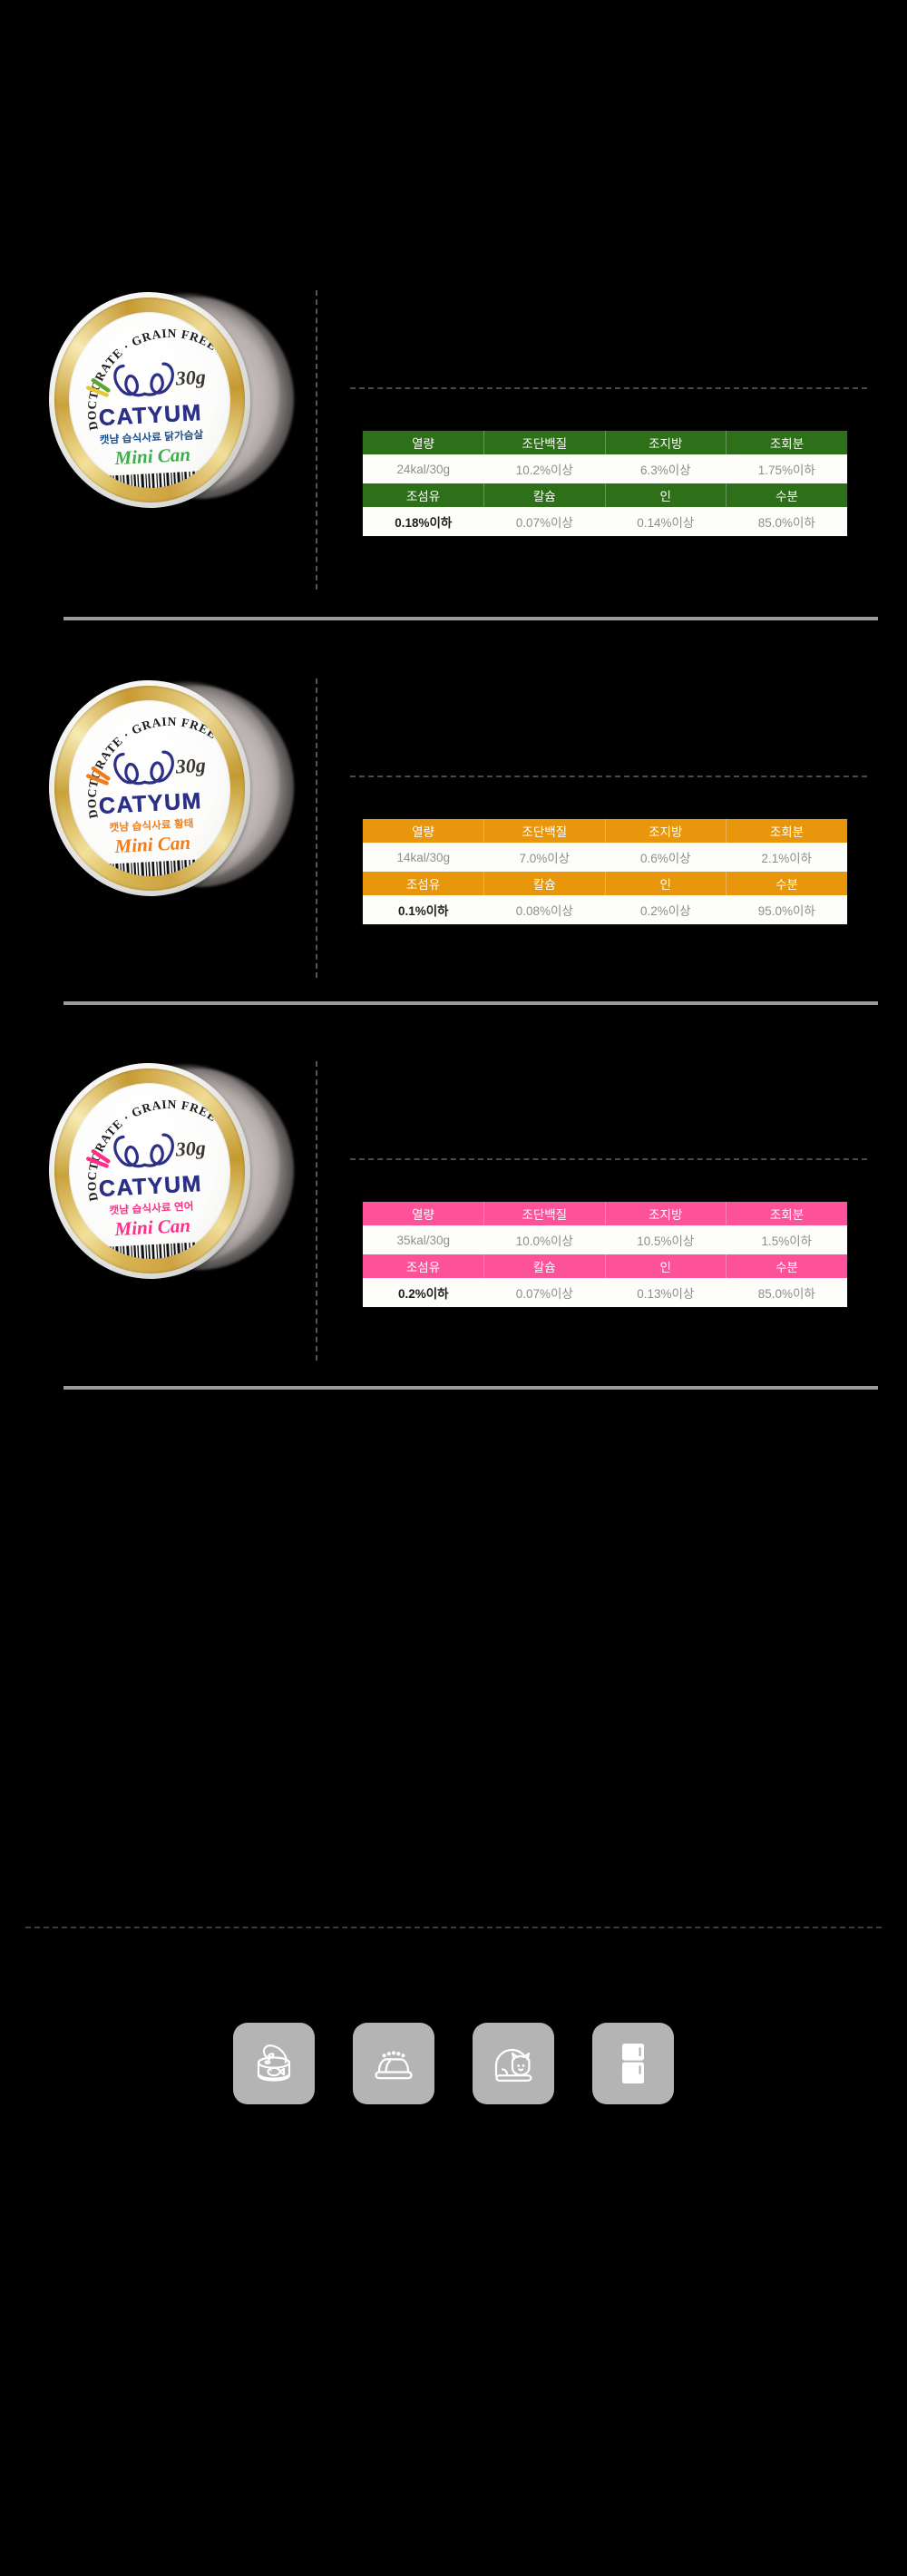  Describe the element at coordinates (424, 909) in the screenshot. I see `table-cell: 0.1%이하` at that location.